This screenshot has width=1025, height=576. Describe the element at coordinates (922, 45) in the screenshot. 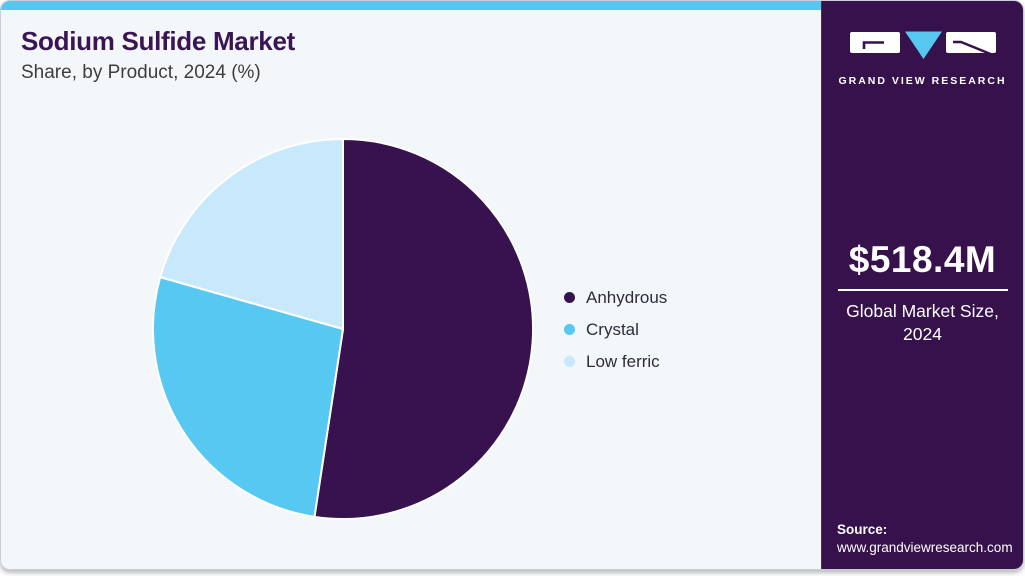

I see `gvr-logo-icon` at that location.